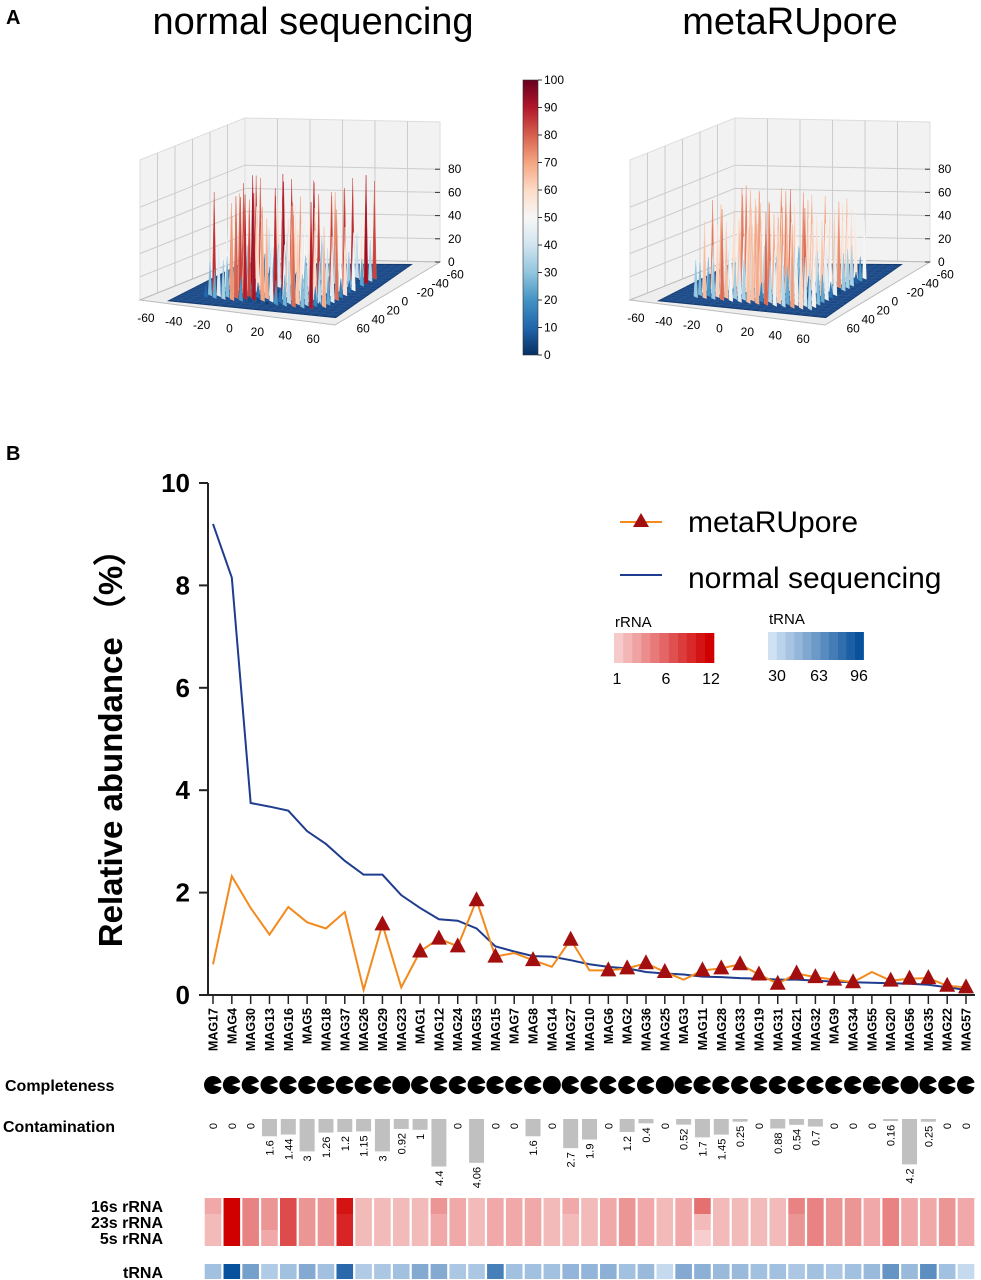 The image size is (981, 1280). What do you see at coordinates (543, 217) in the screenshot?
I see `colorbar: 0 10 20 30 40 50 60 70 80 90 100` at bounding box center [543, 217].